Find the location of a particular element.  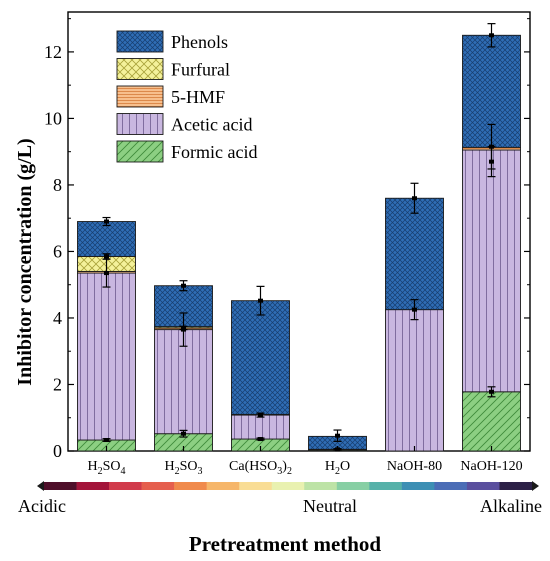

y-tick-label: 8 is located at coordinates (57, 185).